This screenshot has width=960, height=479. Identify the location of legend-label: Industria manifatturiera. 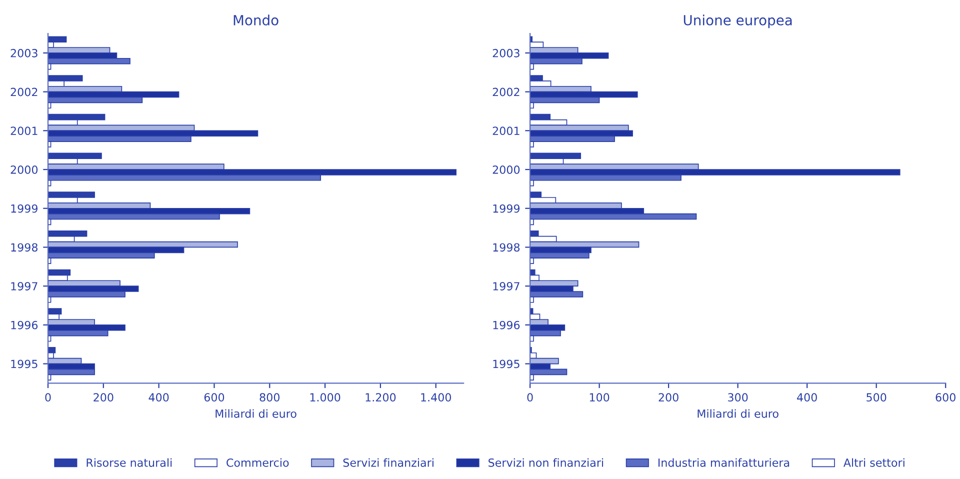
(724, 462).